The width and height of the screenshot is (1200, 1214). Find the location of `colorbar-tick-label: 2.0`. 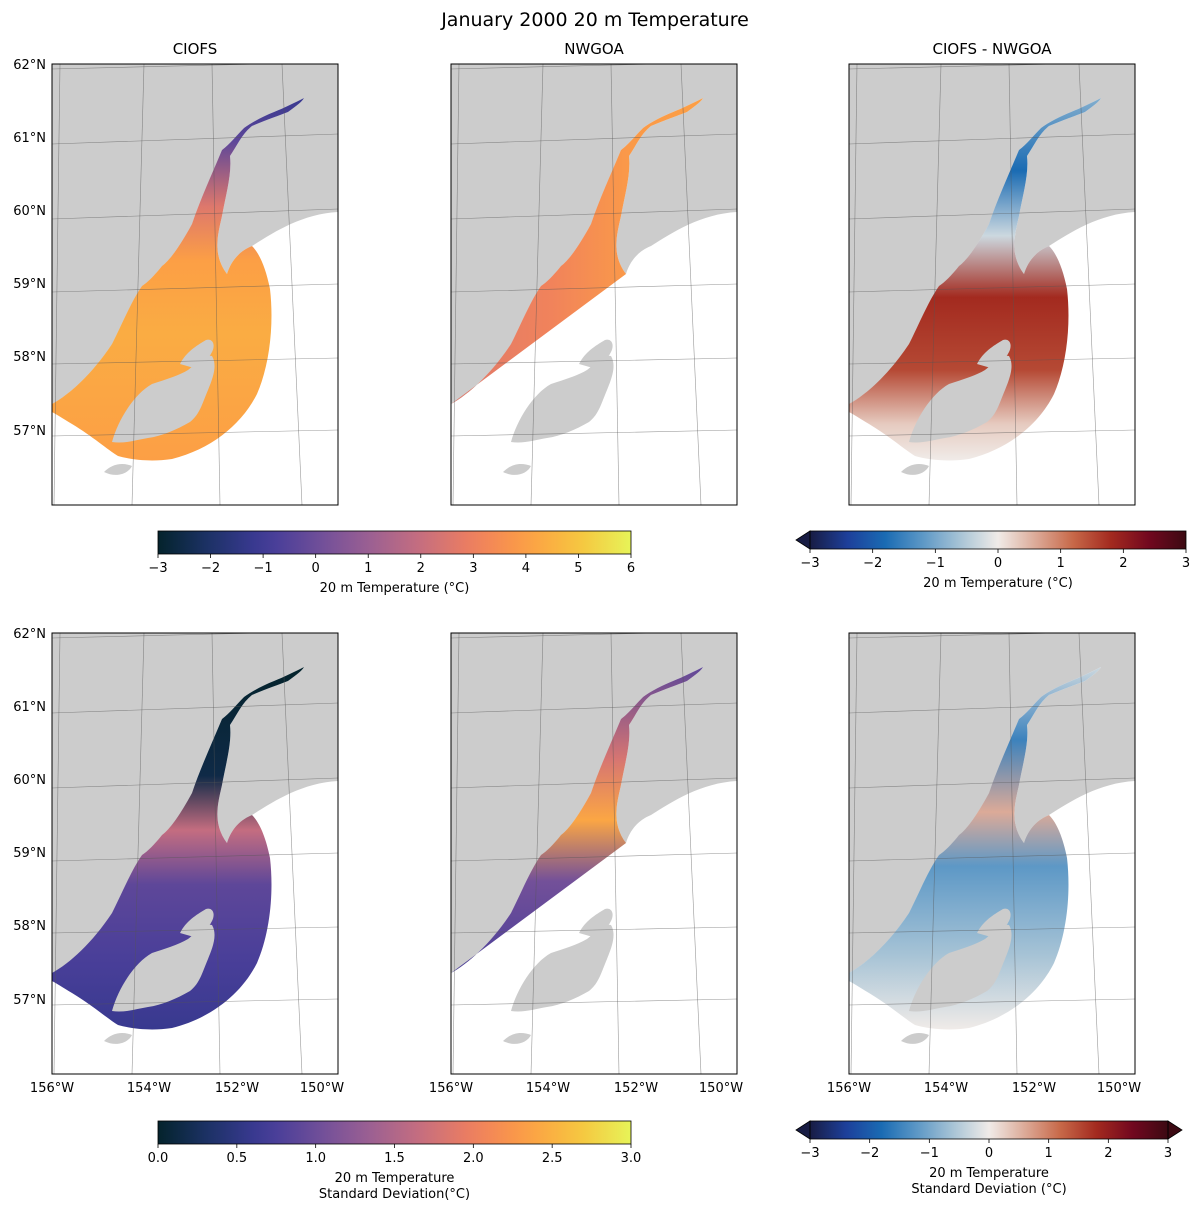

colorbar-tick-label: 2.0 is located at coordinates (473, 1158).